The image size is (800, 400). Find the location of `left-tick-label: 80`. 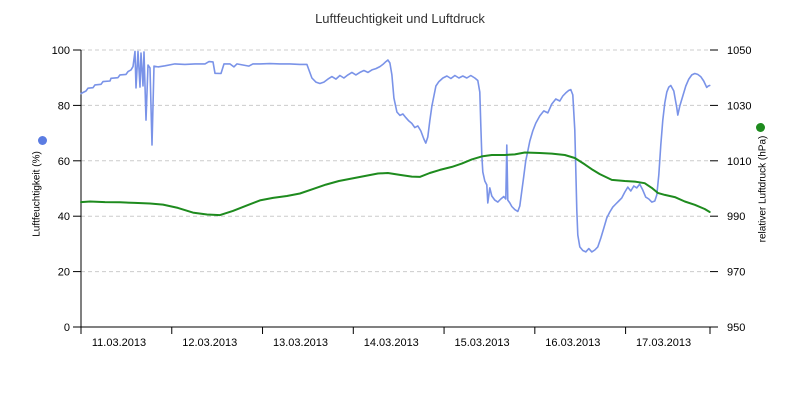

left-tick-label: 80 is located at coordinates (64, 106).